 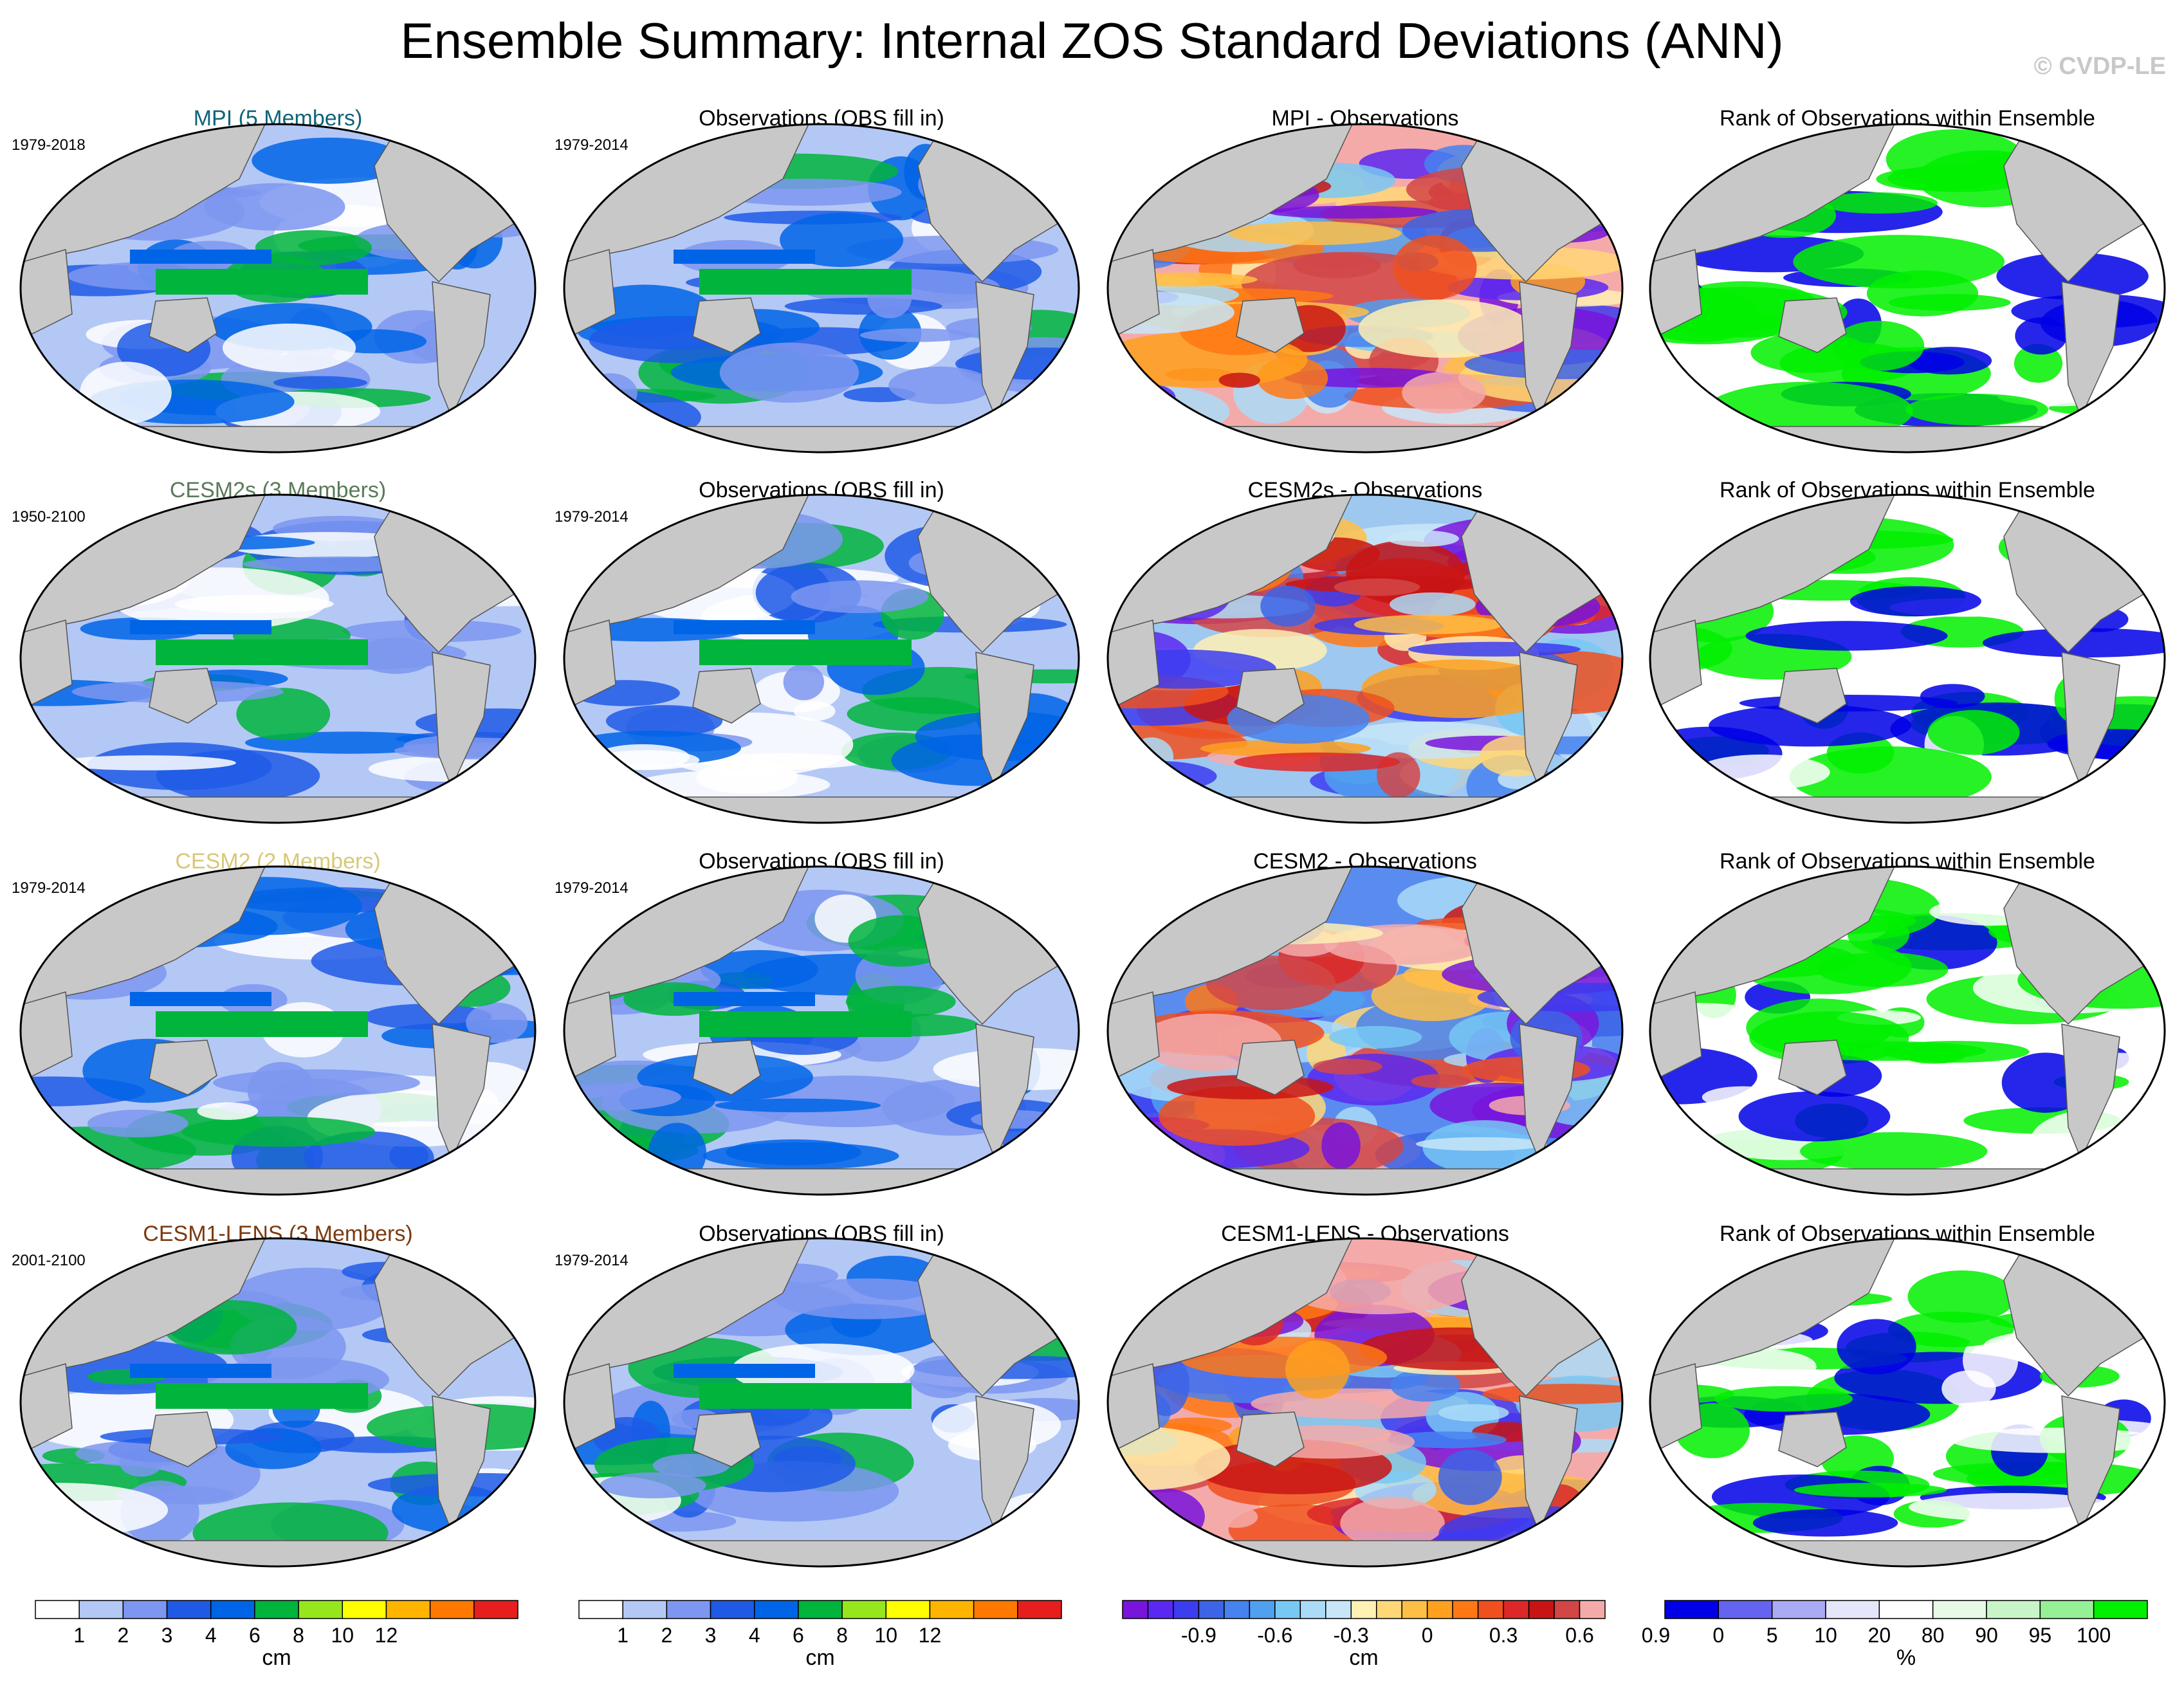 I want to click on map-panel-r2-c2, so click(x=822, y=658).